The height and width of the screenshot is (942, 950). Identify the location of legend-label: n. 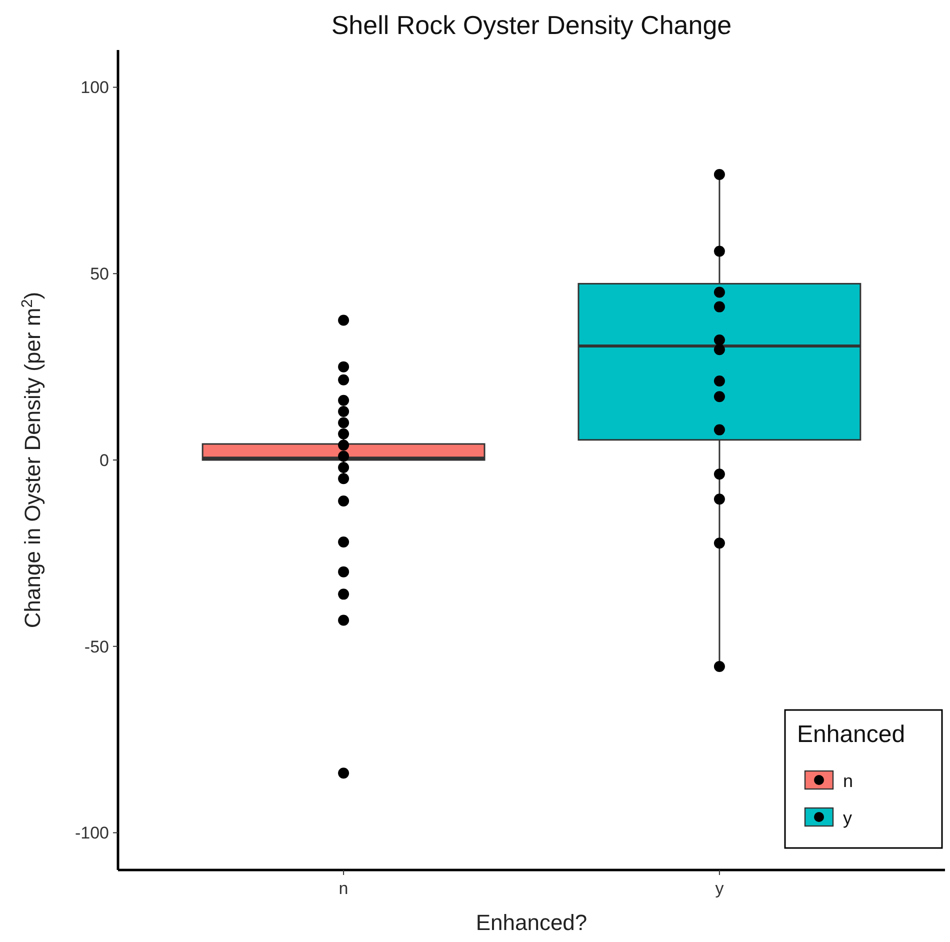
(848, 781).